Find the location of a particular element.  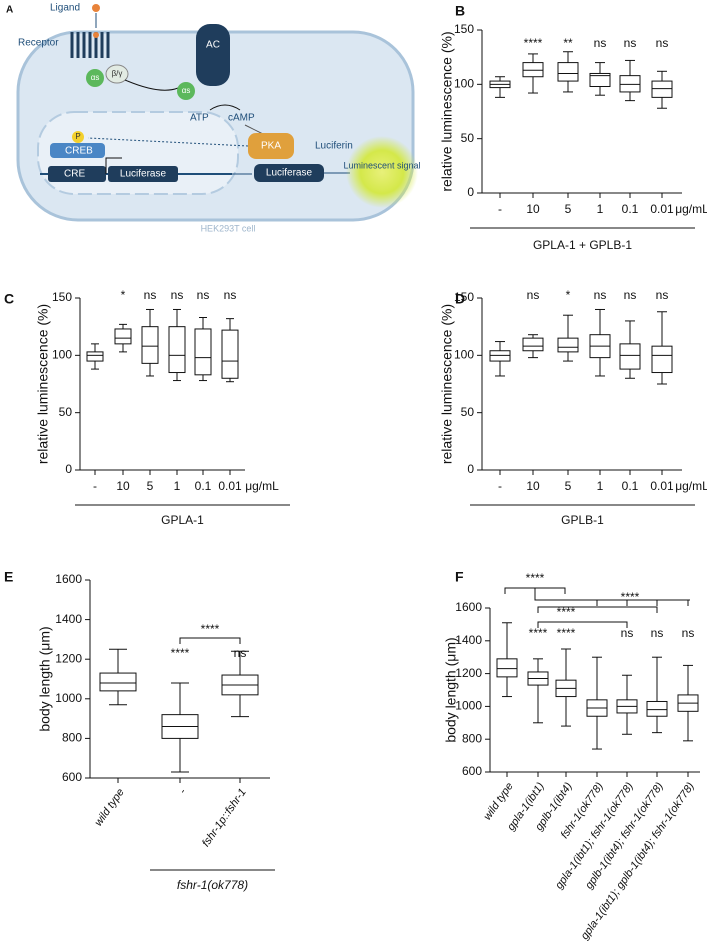

label: CREB is located at coordinates (79, 151).